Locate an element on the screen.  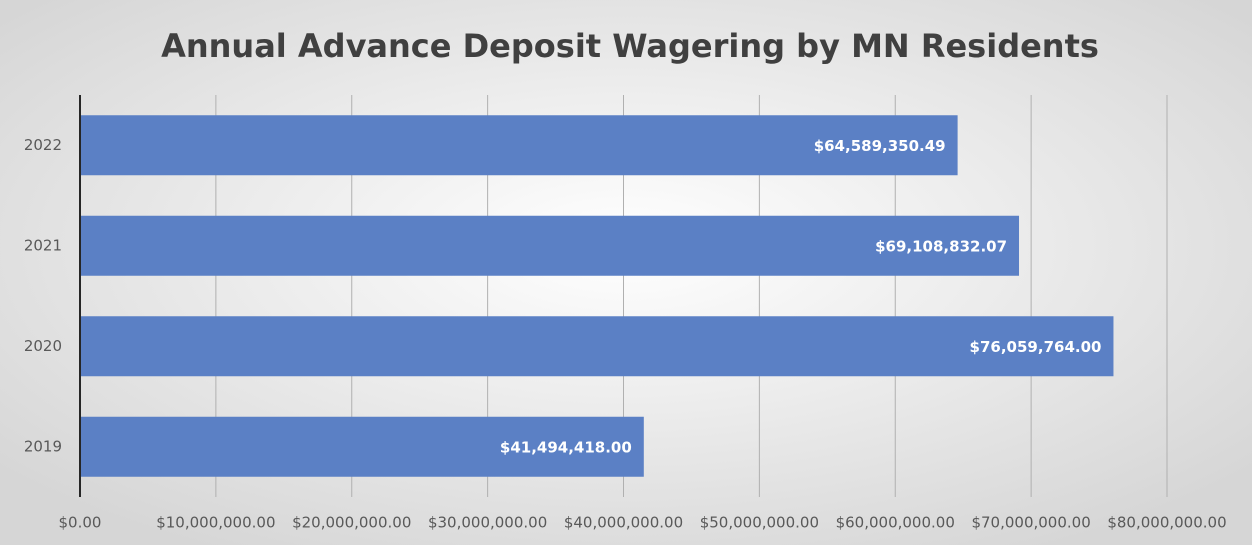
value-label: $76,059,764.00 is located at coordinates (1036, 347).